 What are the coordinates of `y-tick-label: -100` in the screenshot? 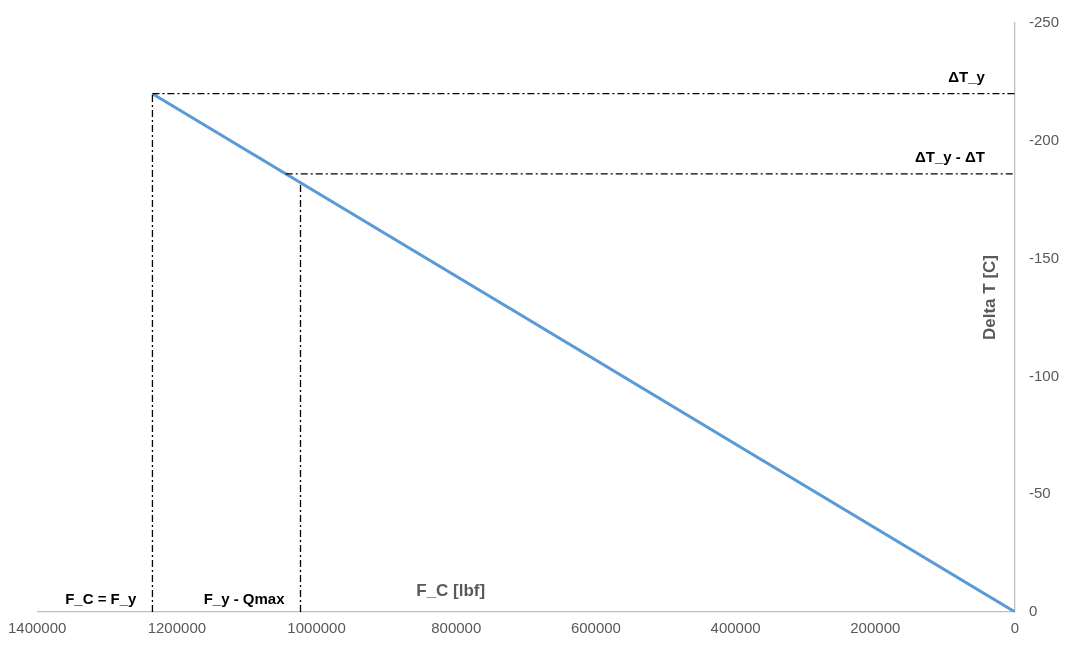 It's located at (1044, 375).